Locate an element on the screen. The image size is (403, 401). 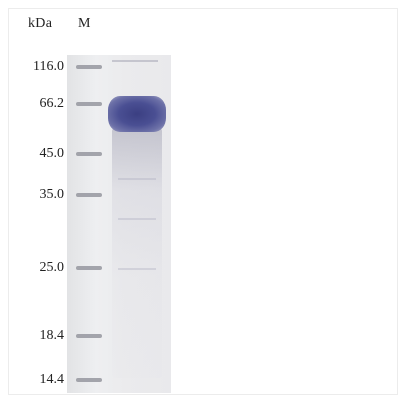
marker-label-25: 25.0 is located at coordinates (52, 267).